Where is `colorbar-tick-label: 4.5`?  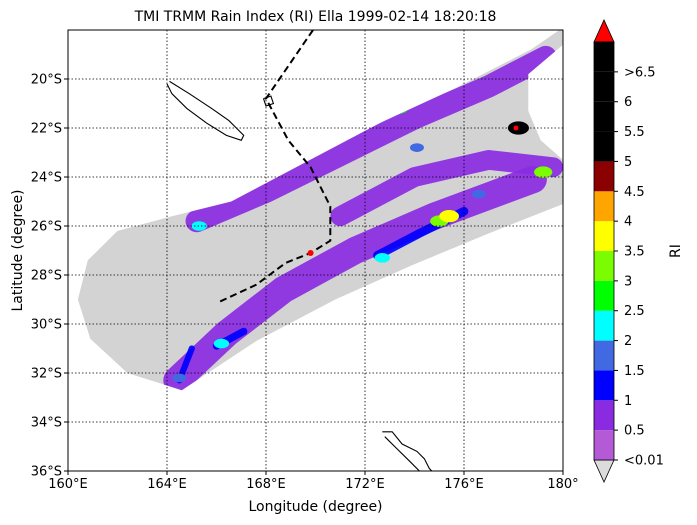 colorbar-tick-label: 4.5 is located at coordinates (634, 192).